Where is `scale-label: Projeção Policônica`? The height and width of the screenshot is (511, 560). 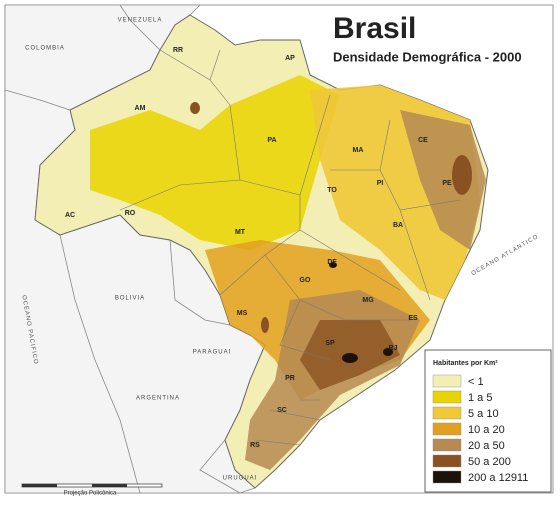 scale-label: Projeção Policônica is located at coordinates (90, 494).